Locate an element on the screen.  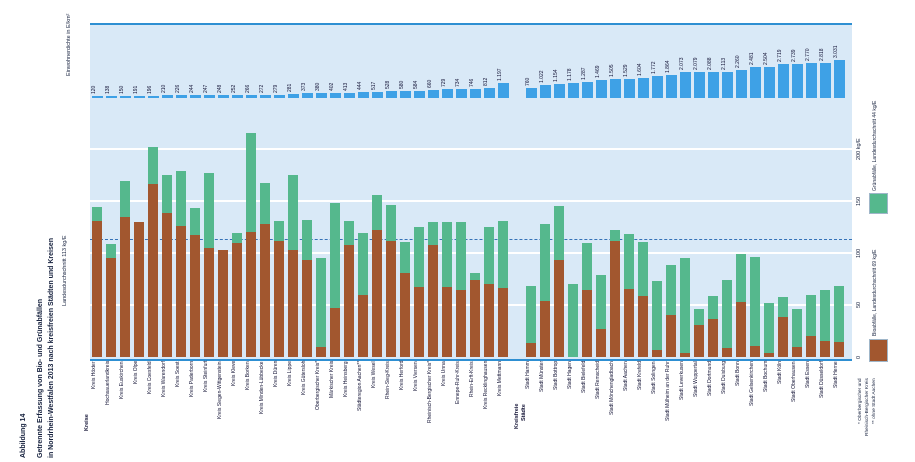
density-value: 1.505 is located at coordinates (612, 70).